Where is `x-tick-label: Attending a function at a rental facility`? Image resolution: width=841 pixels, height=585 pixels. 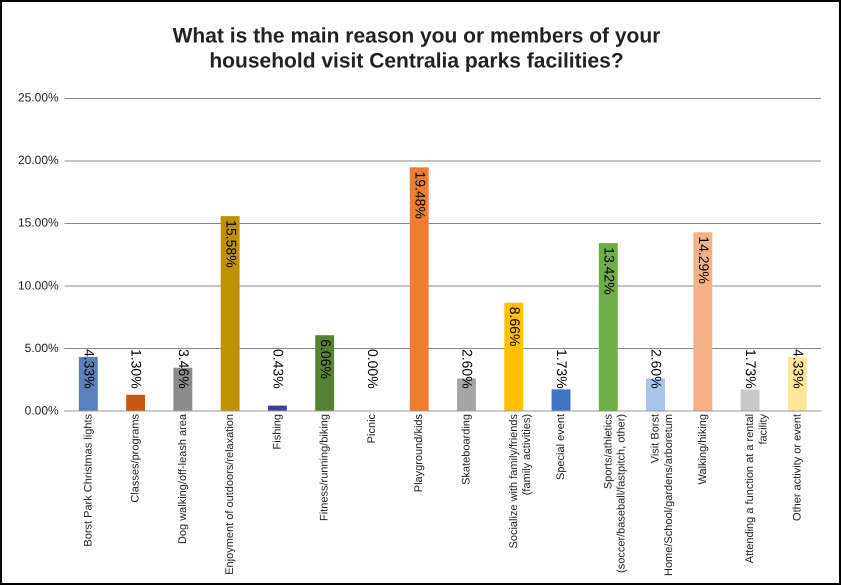
x-tick-label: Attending a function at a rental facility is located at coordinates (757, 488).